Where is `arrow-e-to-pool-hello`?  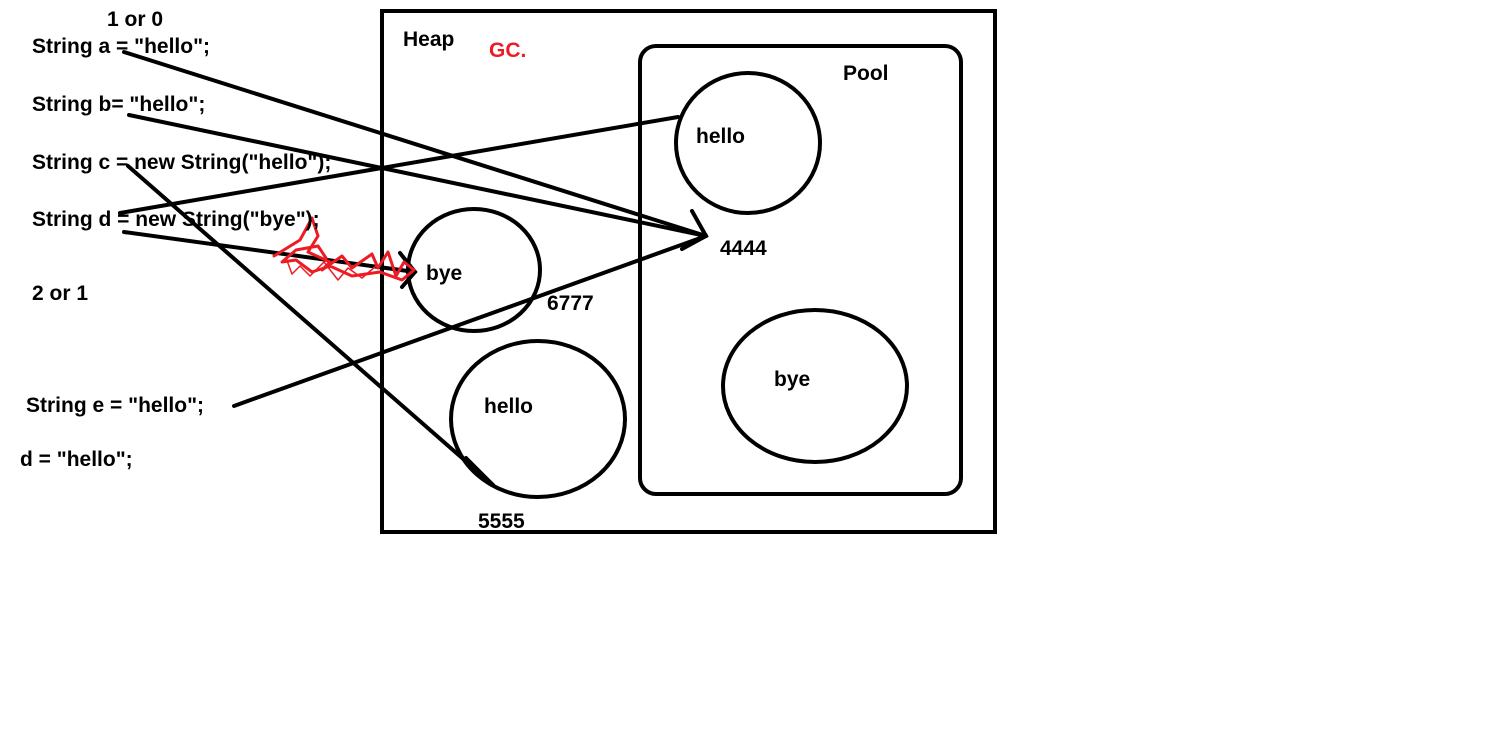 arrow-e-to-pool-hello is located at coordinates (470, 321).